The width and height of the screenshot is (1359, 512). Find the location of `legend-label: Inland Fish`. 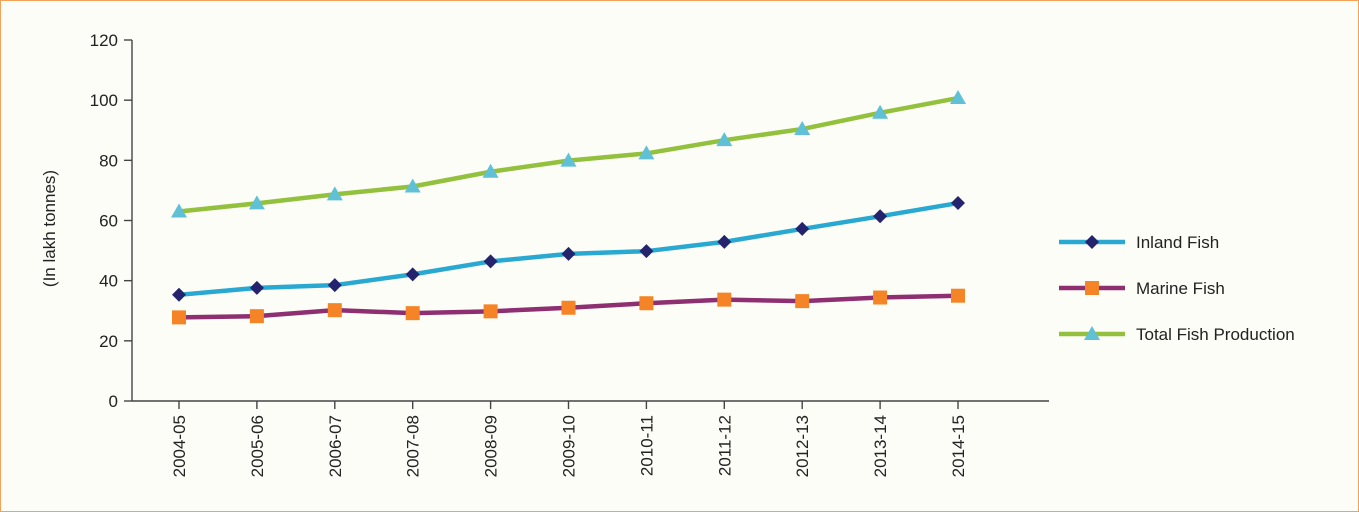

legend-label: Inland Fish is located at coordinates (1177, 242).